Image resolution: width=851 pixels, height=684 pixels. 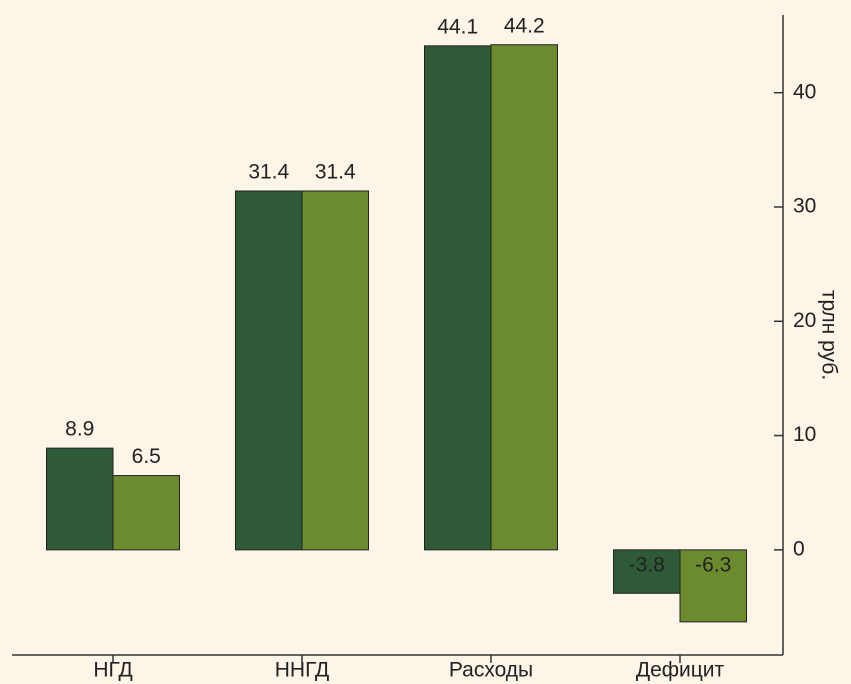 What do you see at coordinates (524, 25) in the screenshot?
I see `data-label: 44.2` at bounding box center [524, 25].